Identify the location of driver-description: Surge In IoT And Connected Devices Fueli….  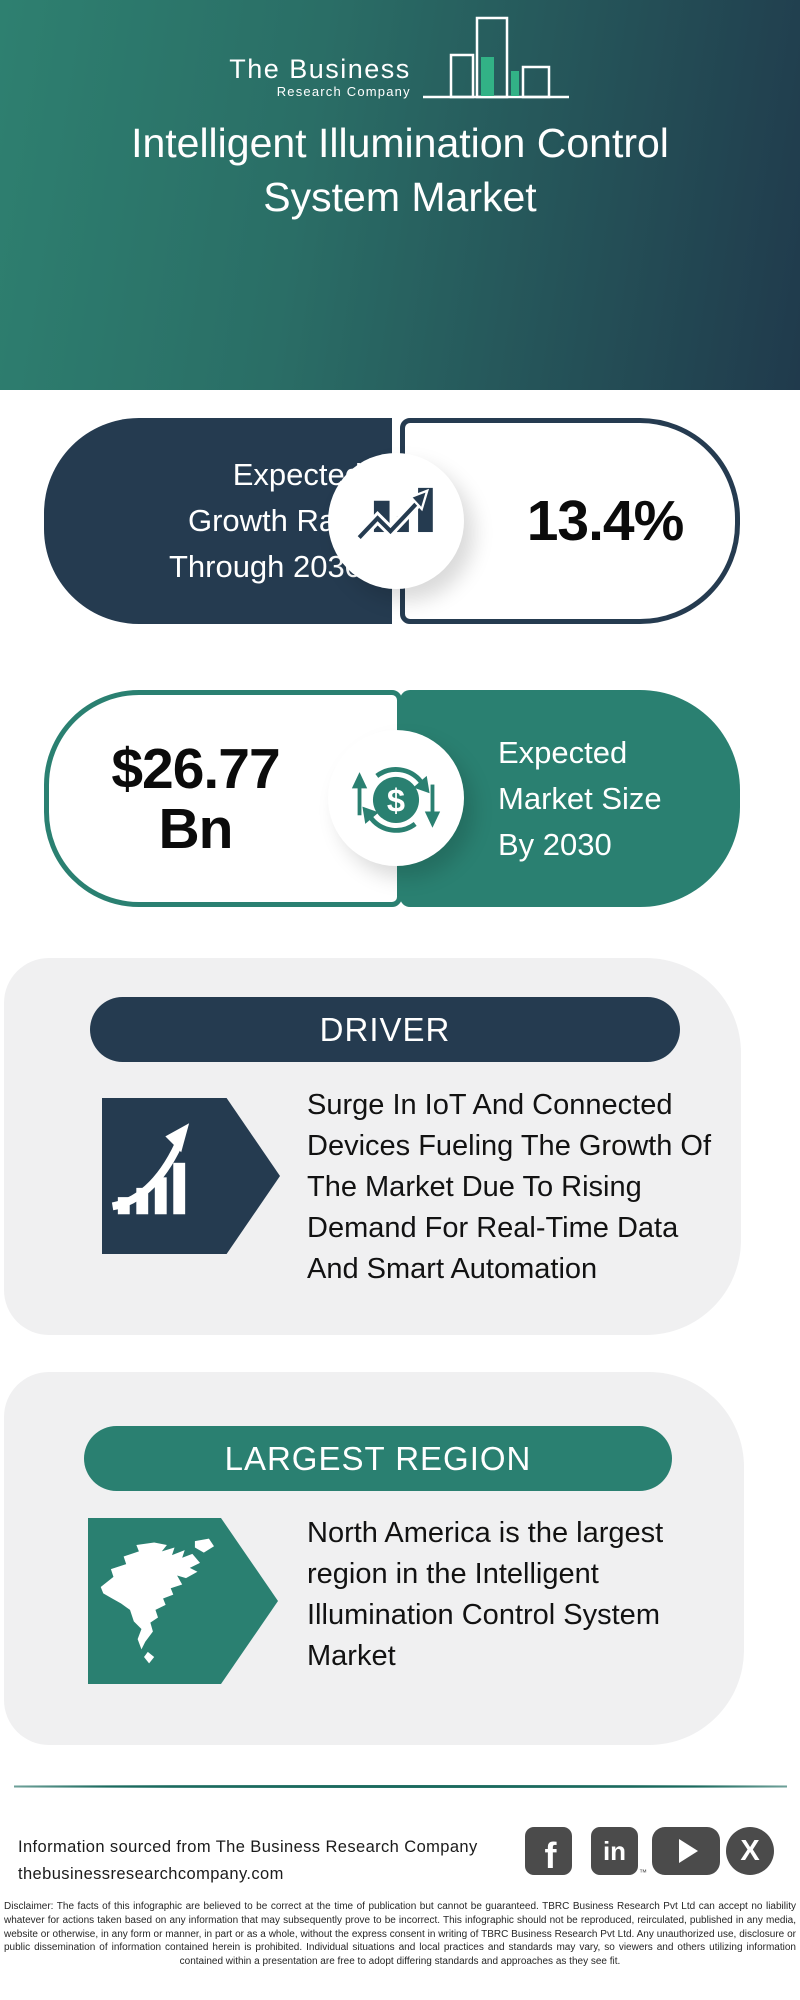
(509, 1187).